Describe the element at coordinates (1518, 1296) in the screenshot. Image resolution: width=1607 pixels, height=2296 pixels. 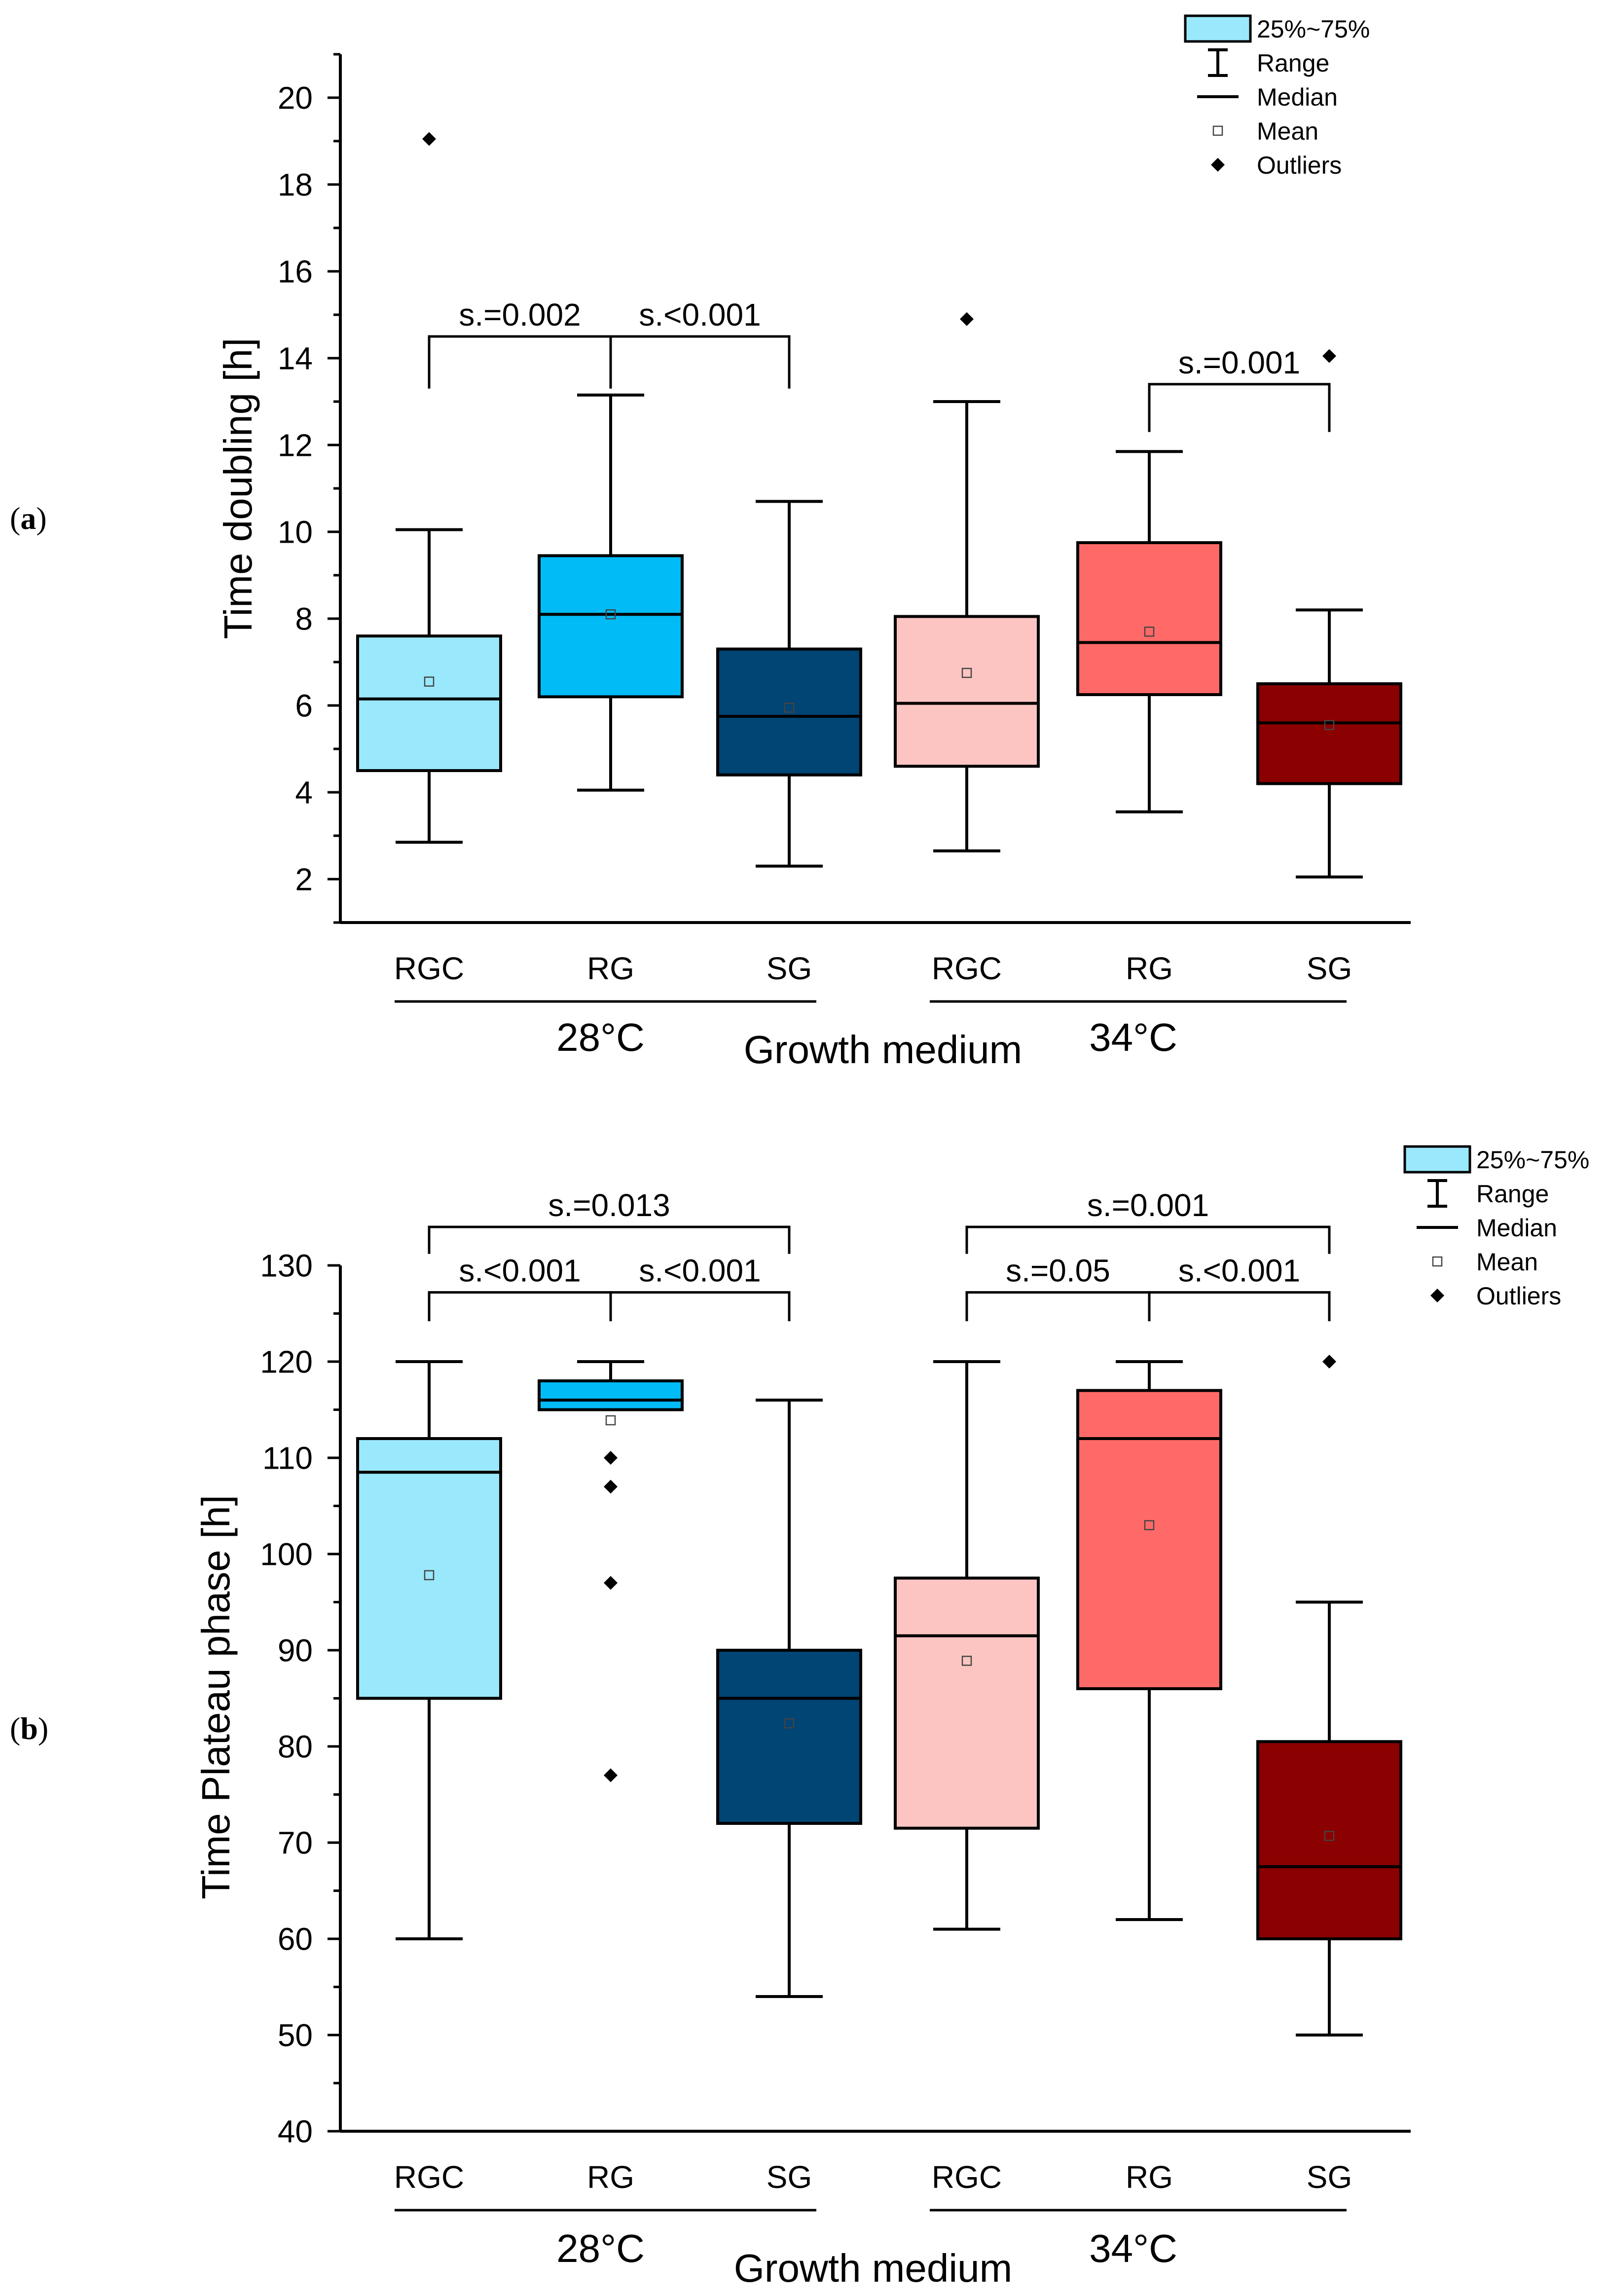
I see `legend-label: Outliers` at that location.